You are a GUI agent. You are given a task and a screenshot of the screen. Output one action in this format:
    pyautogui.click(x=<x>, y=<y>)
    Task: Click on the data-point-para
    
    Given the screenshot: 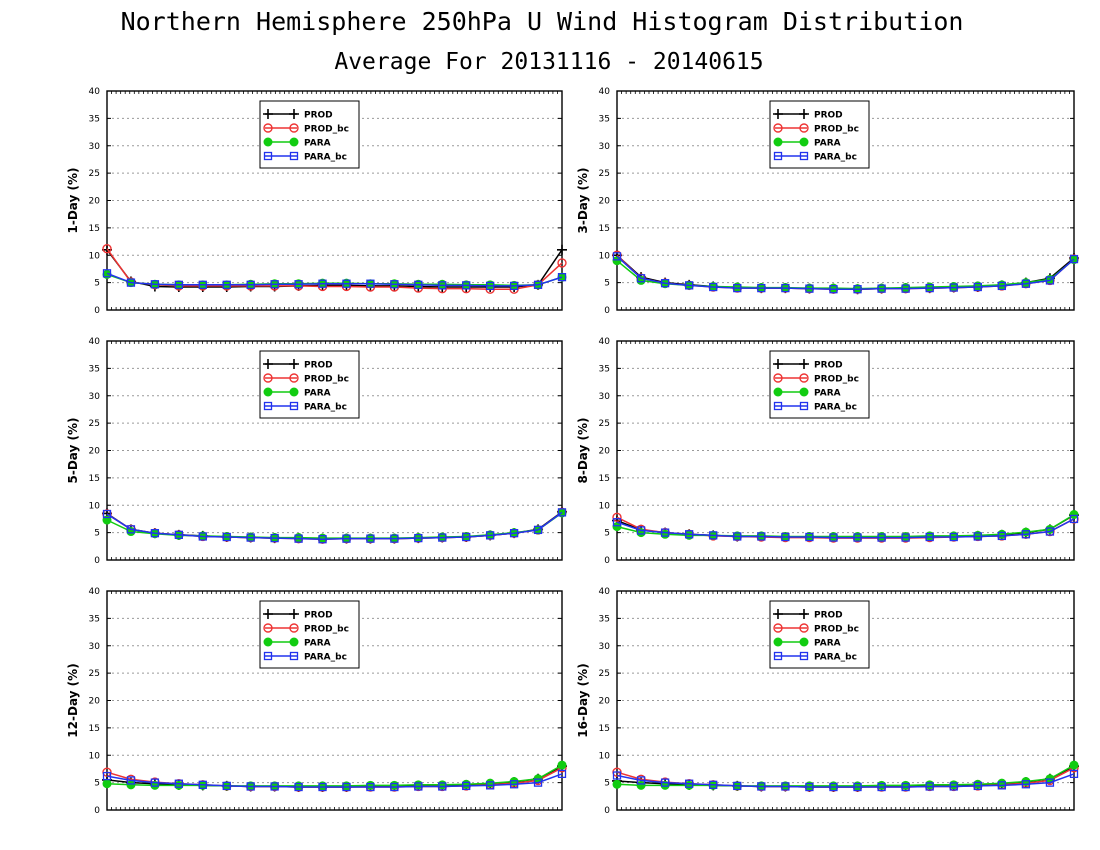 What is the action you would take?
    pyautogui.click(x=1074, y=765)
    